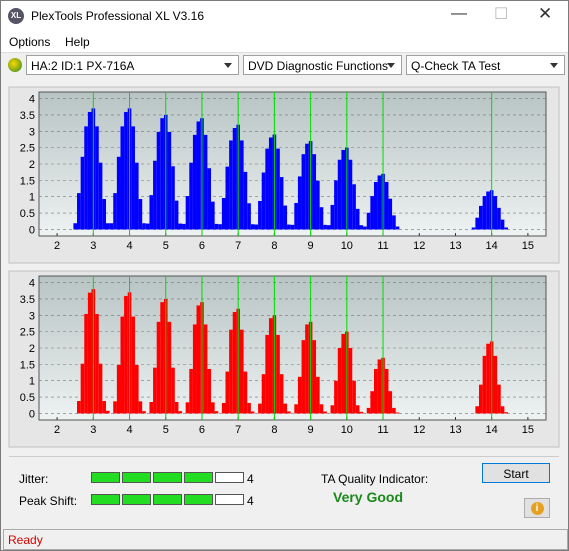 The height and width of the screenshot is (551, 569). What do you see at coordinates (311, 246) in the screenshot?
I see `x-tick-label: 9` at bounding box center [311, 246].